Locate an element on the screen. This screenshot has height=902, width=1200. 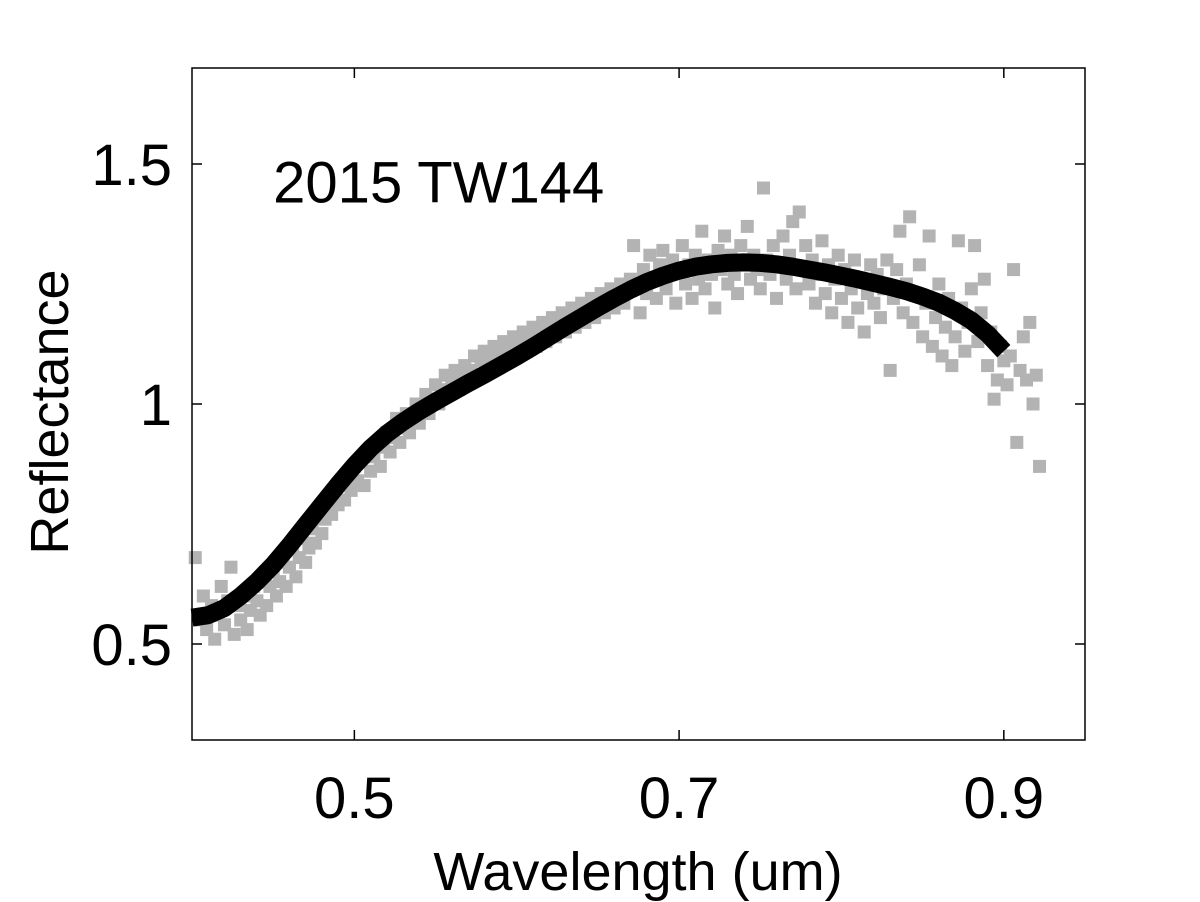
x-axis-label: Wavelength (um) is located at coordinates (637, 872).